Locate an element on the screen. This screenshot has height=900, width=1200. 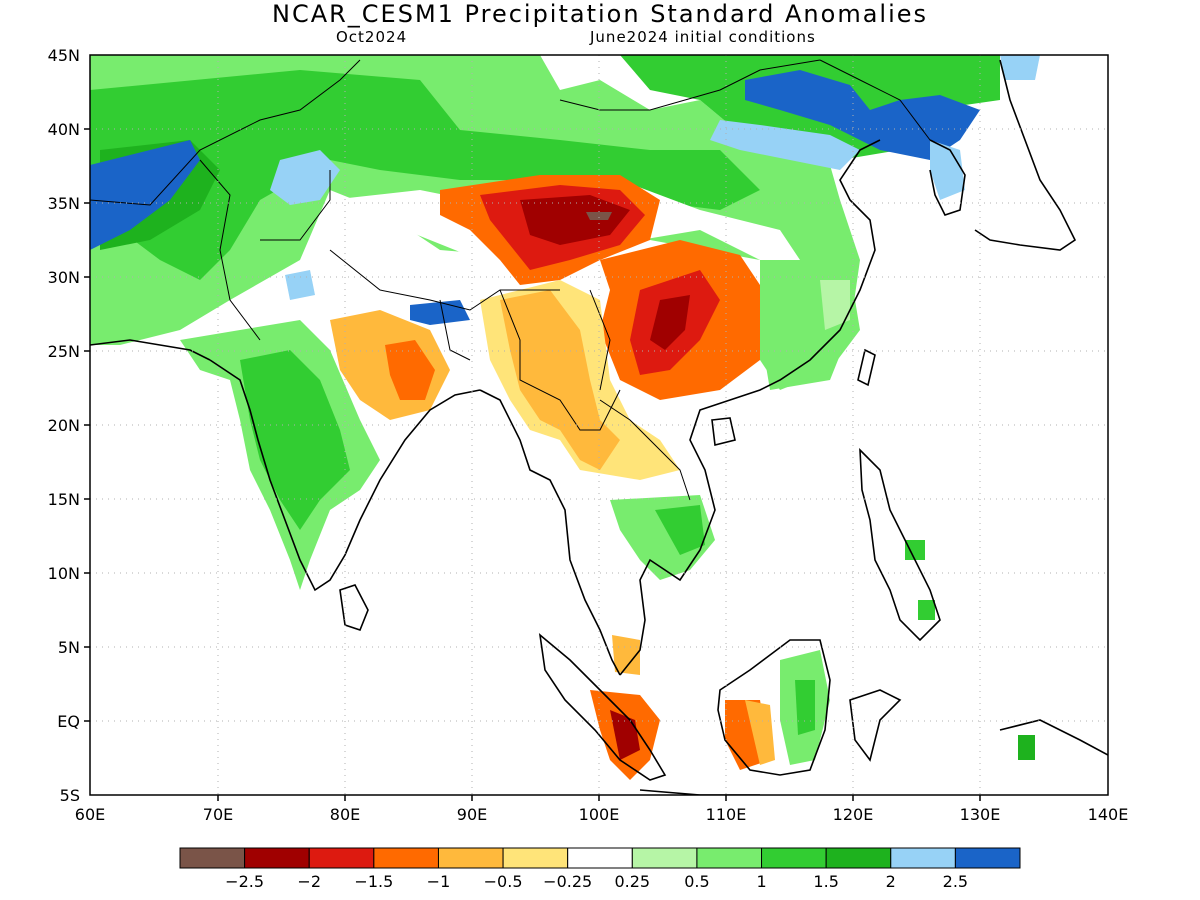
coast-borneo is located at coordinates (774, 707).